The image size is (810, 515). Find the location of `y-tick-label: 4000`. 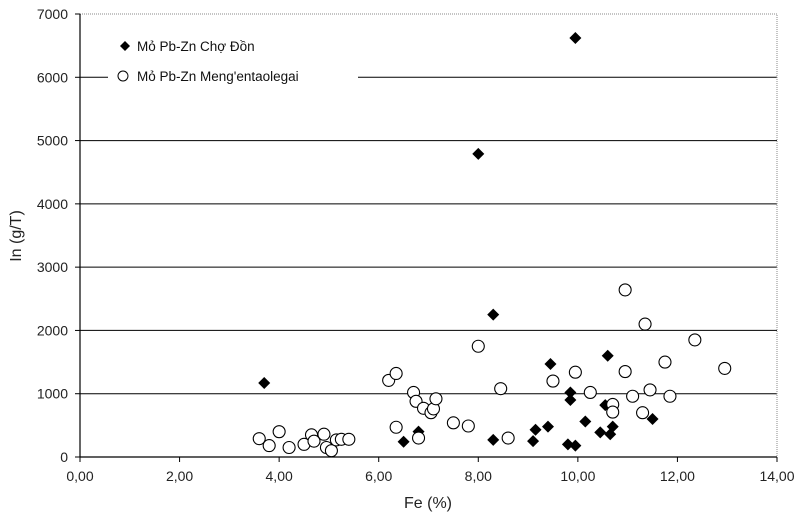

y-tick-label: 4000 is located at coordinates (52, 204).